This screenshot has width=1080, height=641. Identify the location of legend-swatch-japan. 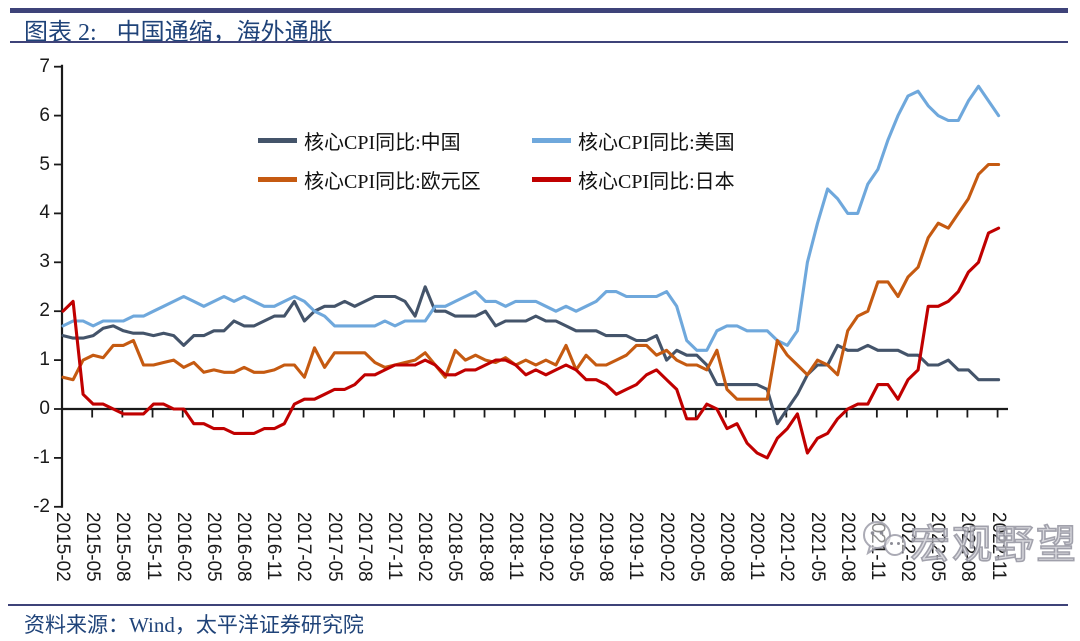
(551, 179).